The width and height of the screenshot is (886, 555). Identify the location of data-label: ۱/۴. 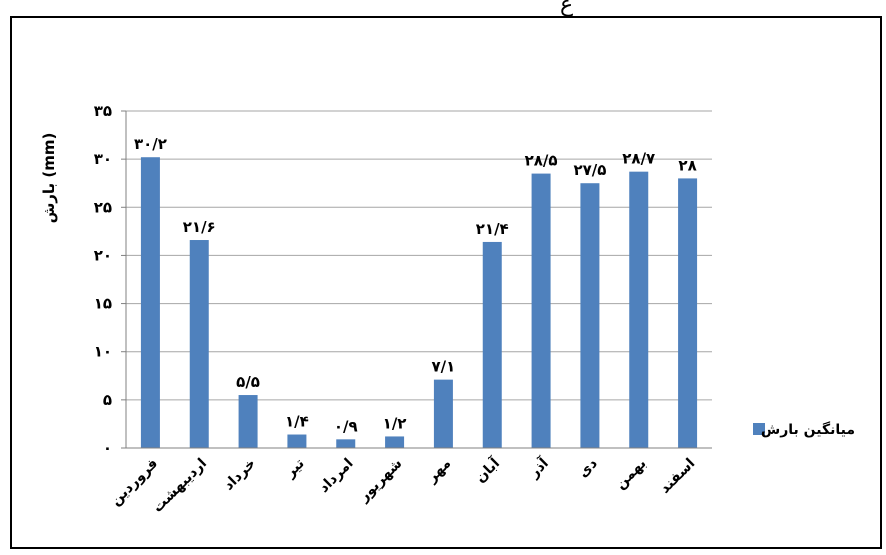
(297, 422).